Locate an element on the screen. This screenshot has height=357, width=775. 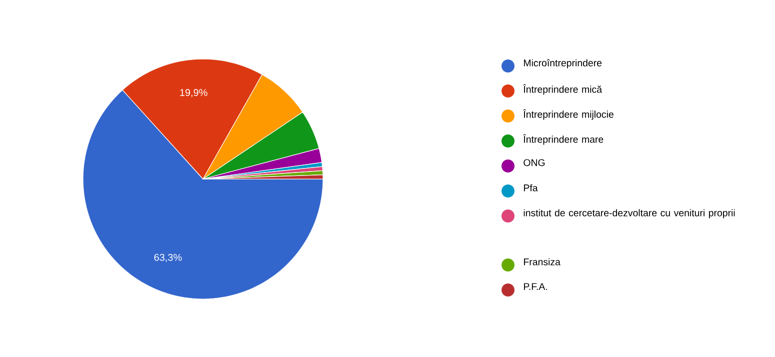
legend-label: ONG is located at coordinates (534, 162).